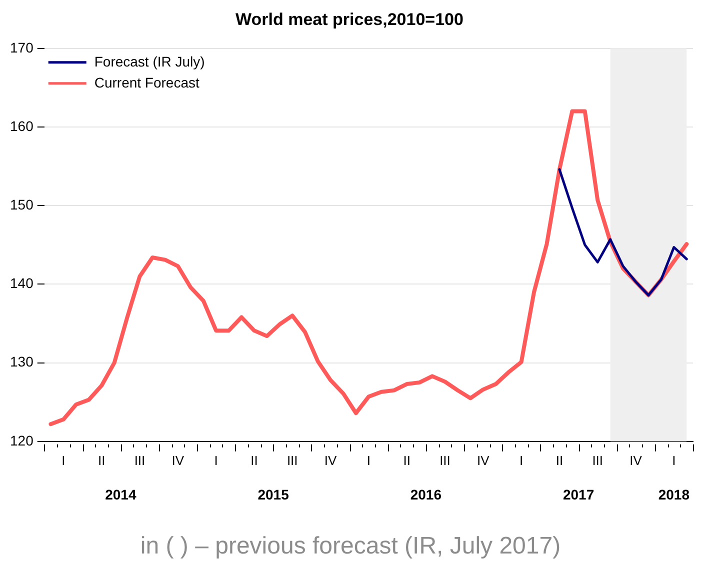 The width and height of the screenshot is (701, 561). What do you see at coordinates (674, 494) in the screenshot?
I see `text: 2018` at bounding box center [674, 494].